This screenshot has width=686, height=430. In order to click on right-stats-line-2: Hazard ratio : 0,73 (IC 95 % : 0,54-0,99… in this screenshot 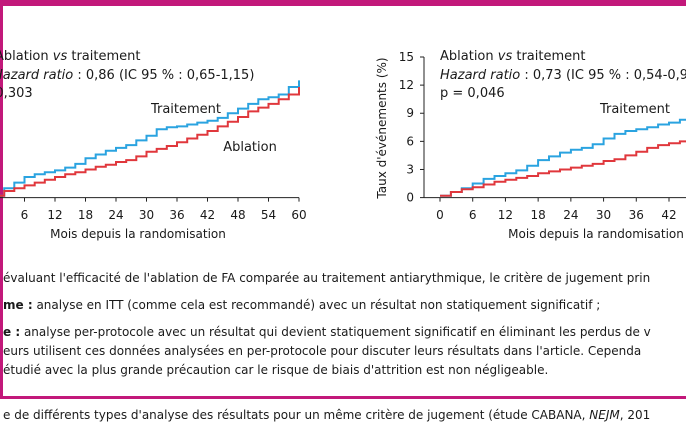, I will do `click(563, 75)`.